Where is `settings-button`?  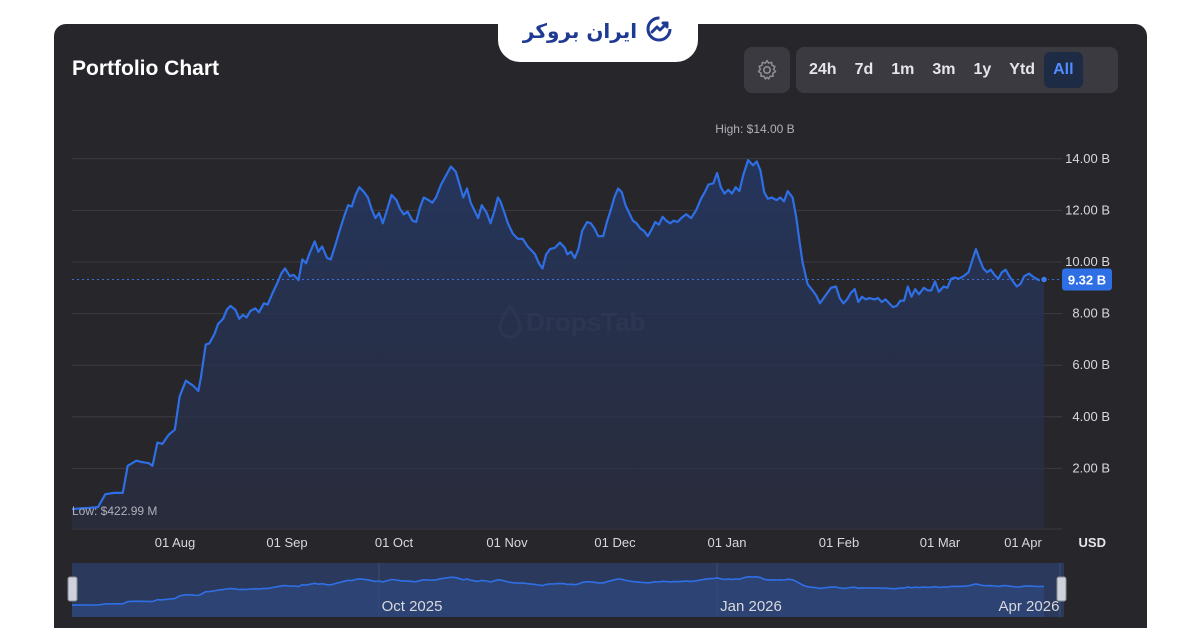 settings-button is located at coordinates (767, 70).